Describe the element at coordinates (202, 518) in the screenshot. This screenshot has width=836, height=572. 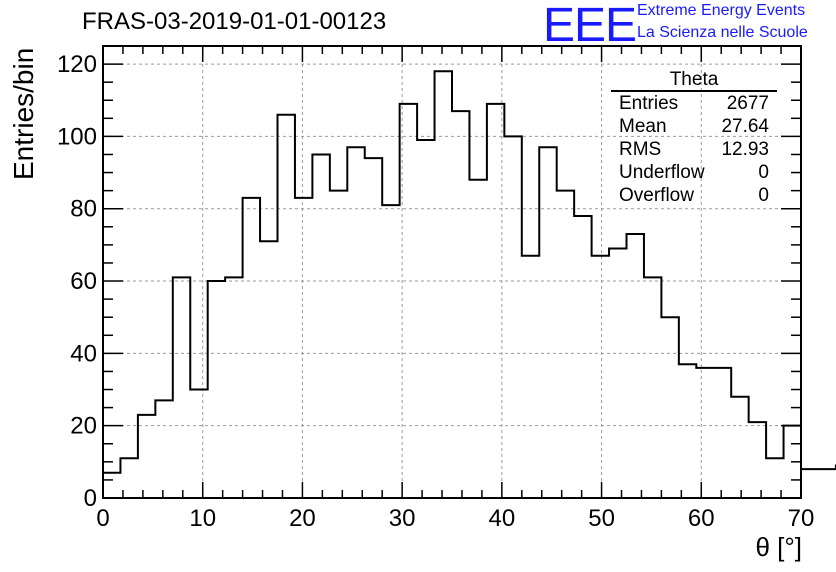
I see `x-tick-label: 10` at that location.